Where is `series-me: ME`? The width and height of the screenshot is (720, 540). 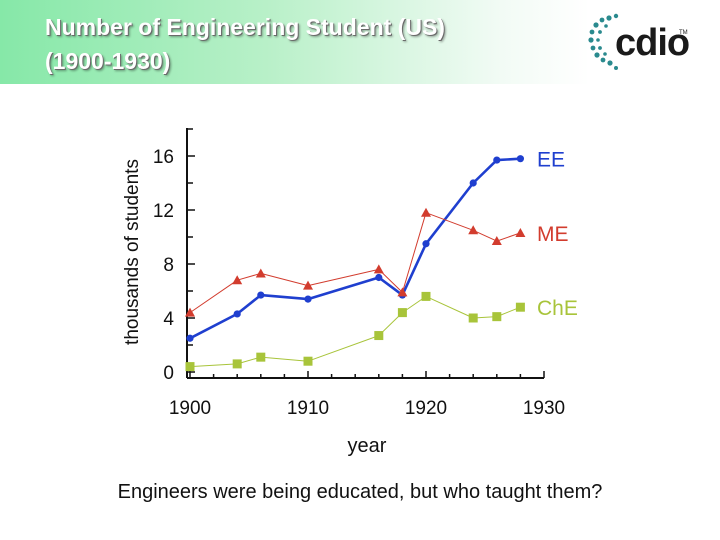 series-me: ME is located at coordinates (377, 262).